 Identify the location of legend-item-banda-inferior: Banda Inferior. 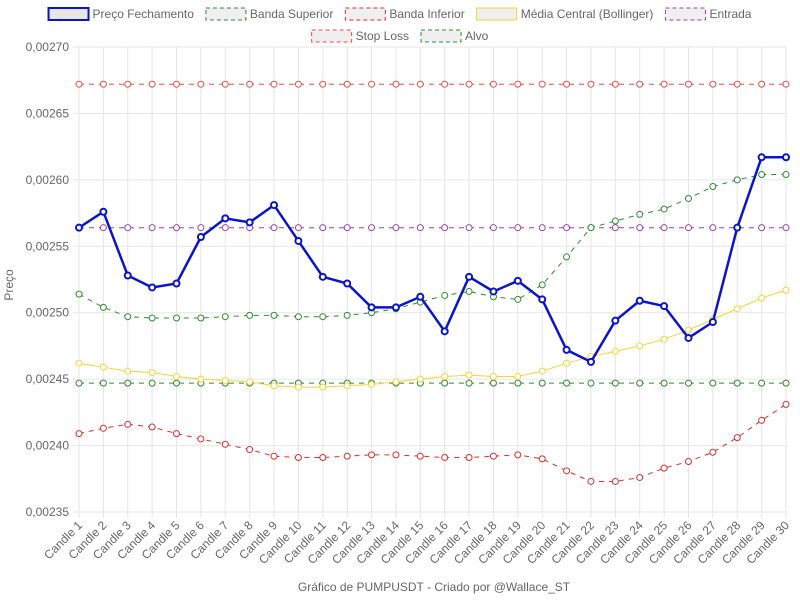
(404, 14).